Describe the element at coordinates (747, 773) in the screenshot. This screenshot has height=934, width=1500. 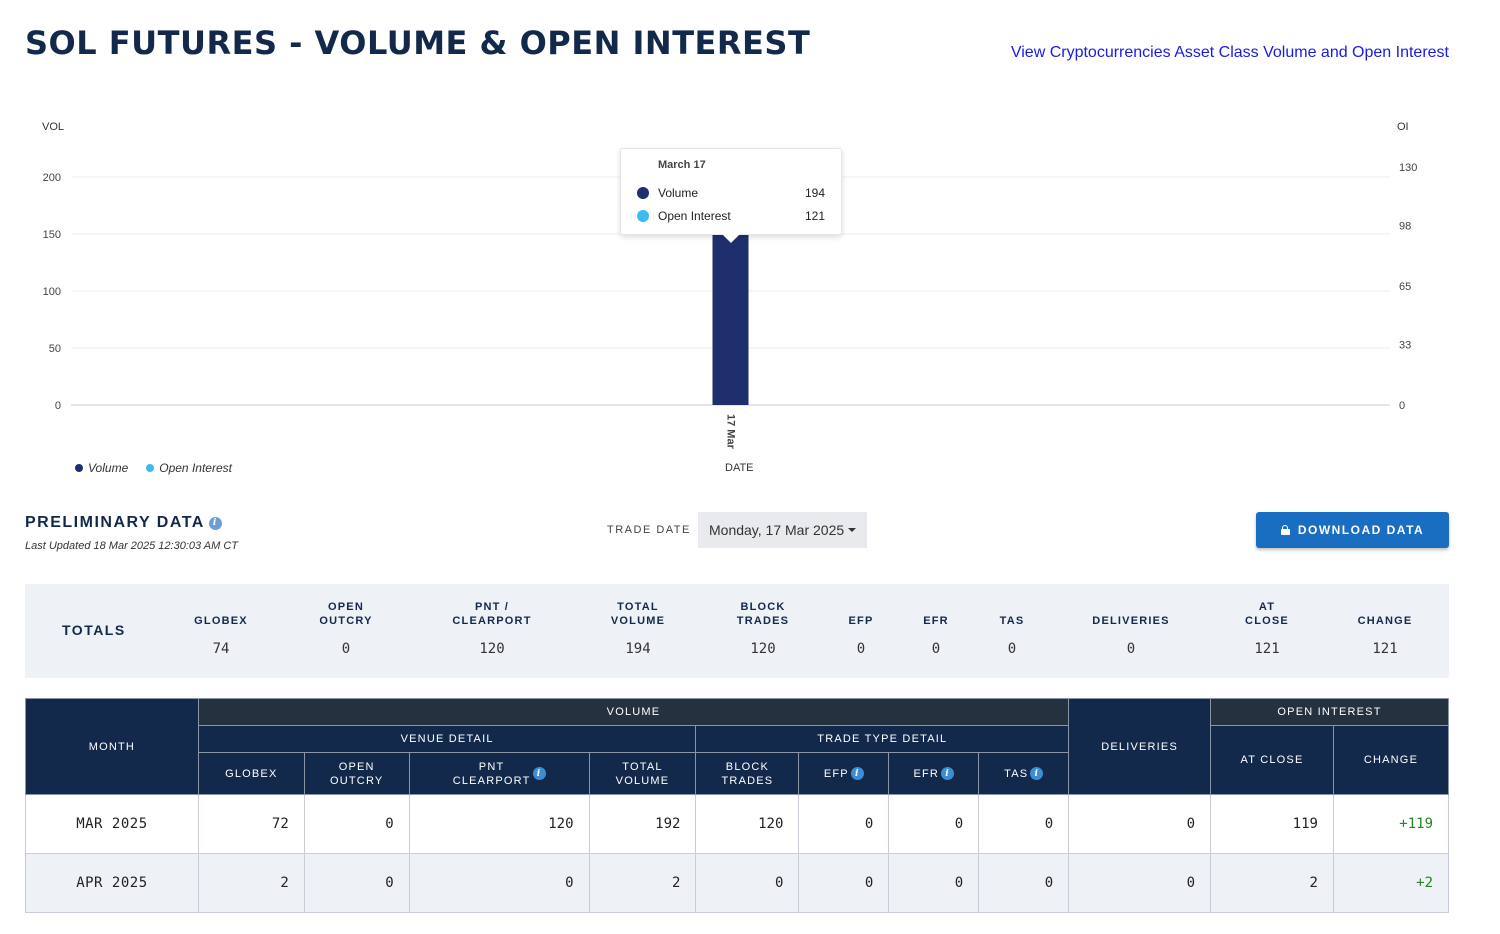
I see `col-header-block-trades: BLOCK TRADES` at that location.